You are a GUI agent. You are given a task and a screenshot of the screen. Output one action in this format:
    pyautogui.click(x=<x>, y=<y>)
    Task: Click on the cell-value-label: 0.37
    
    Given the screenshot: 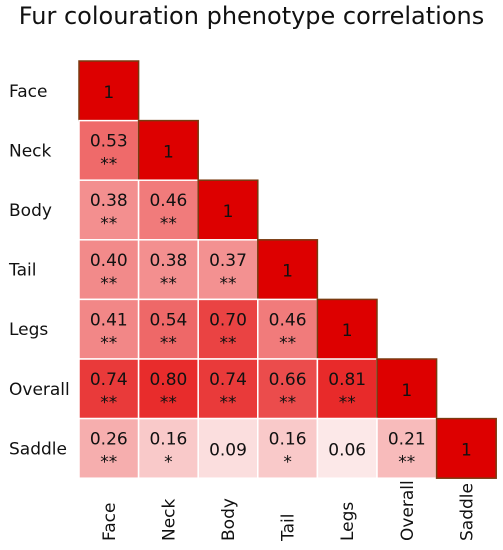 What is the action you would take?
    pyautogui.click(x=228, y=261)
    